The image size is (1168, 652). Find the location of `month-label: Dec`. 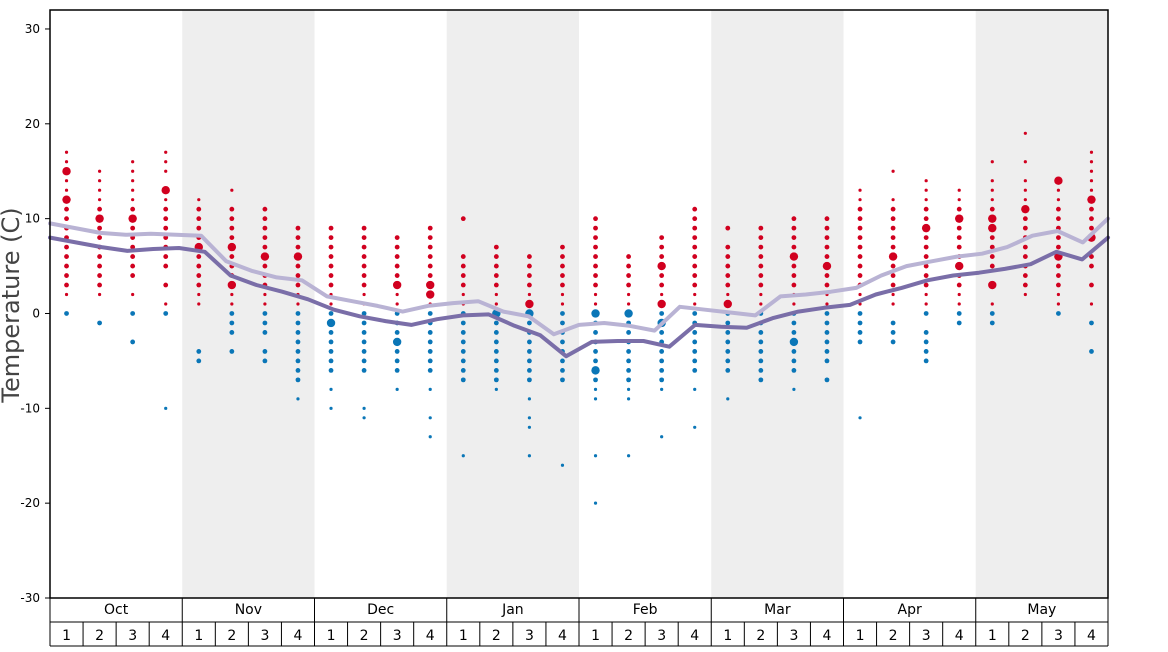

month-label: Dec is located at coordinates (380, 610).